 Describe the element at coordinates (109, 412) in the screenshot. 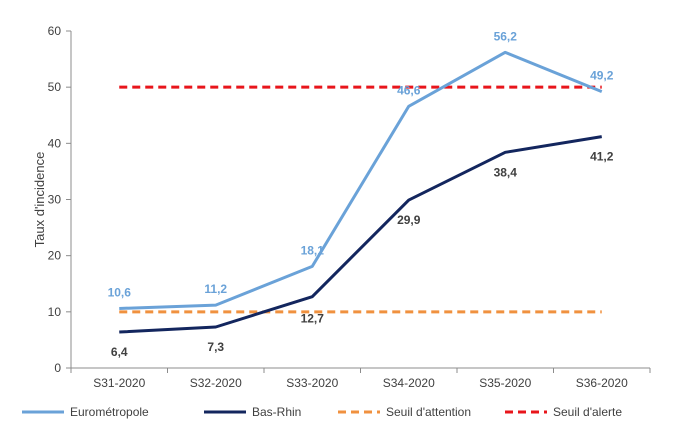

I see `legend-label: Eurométropole` at that location.